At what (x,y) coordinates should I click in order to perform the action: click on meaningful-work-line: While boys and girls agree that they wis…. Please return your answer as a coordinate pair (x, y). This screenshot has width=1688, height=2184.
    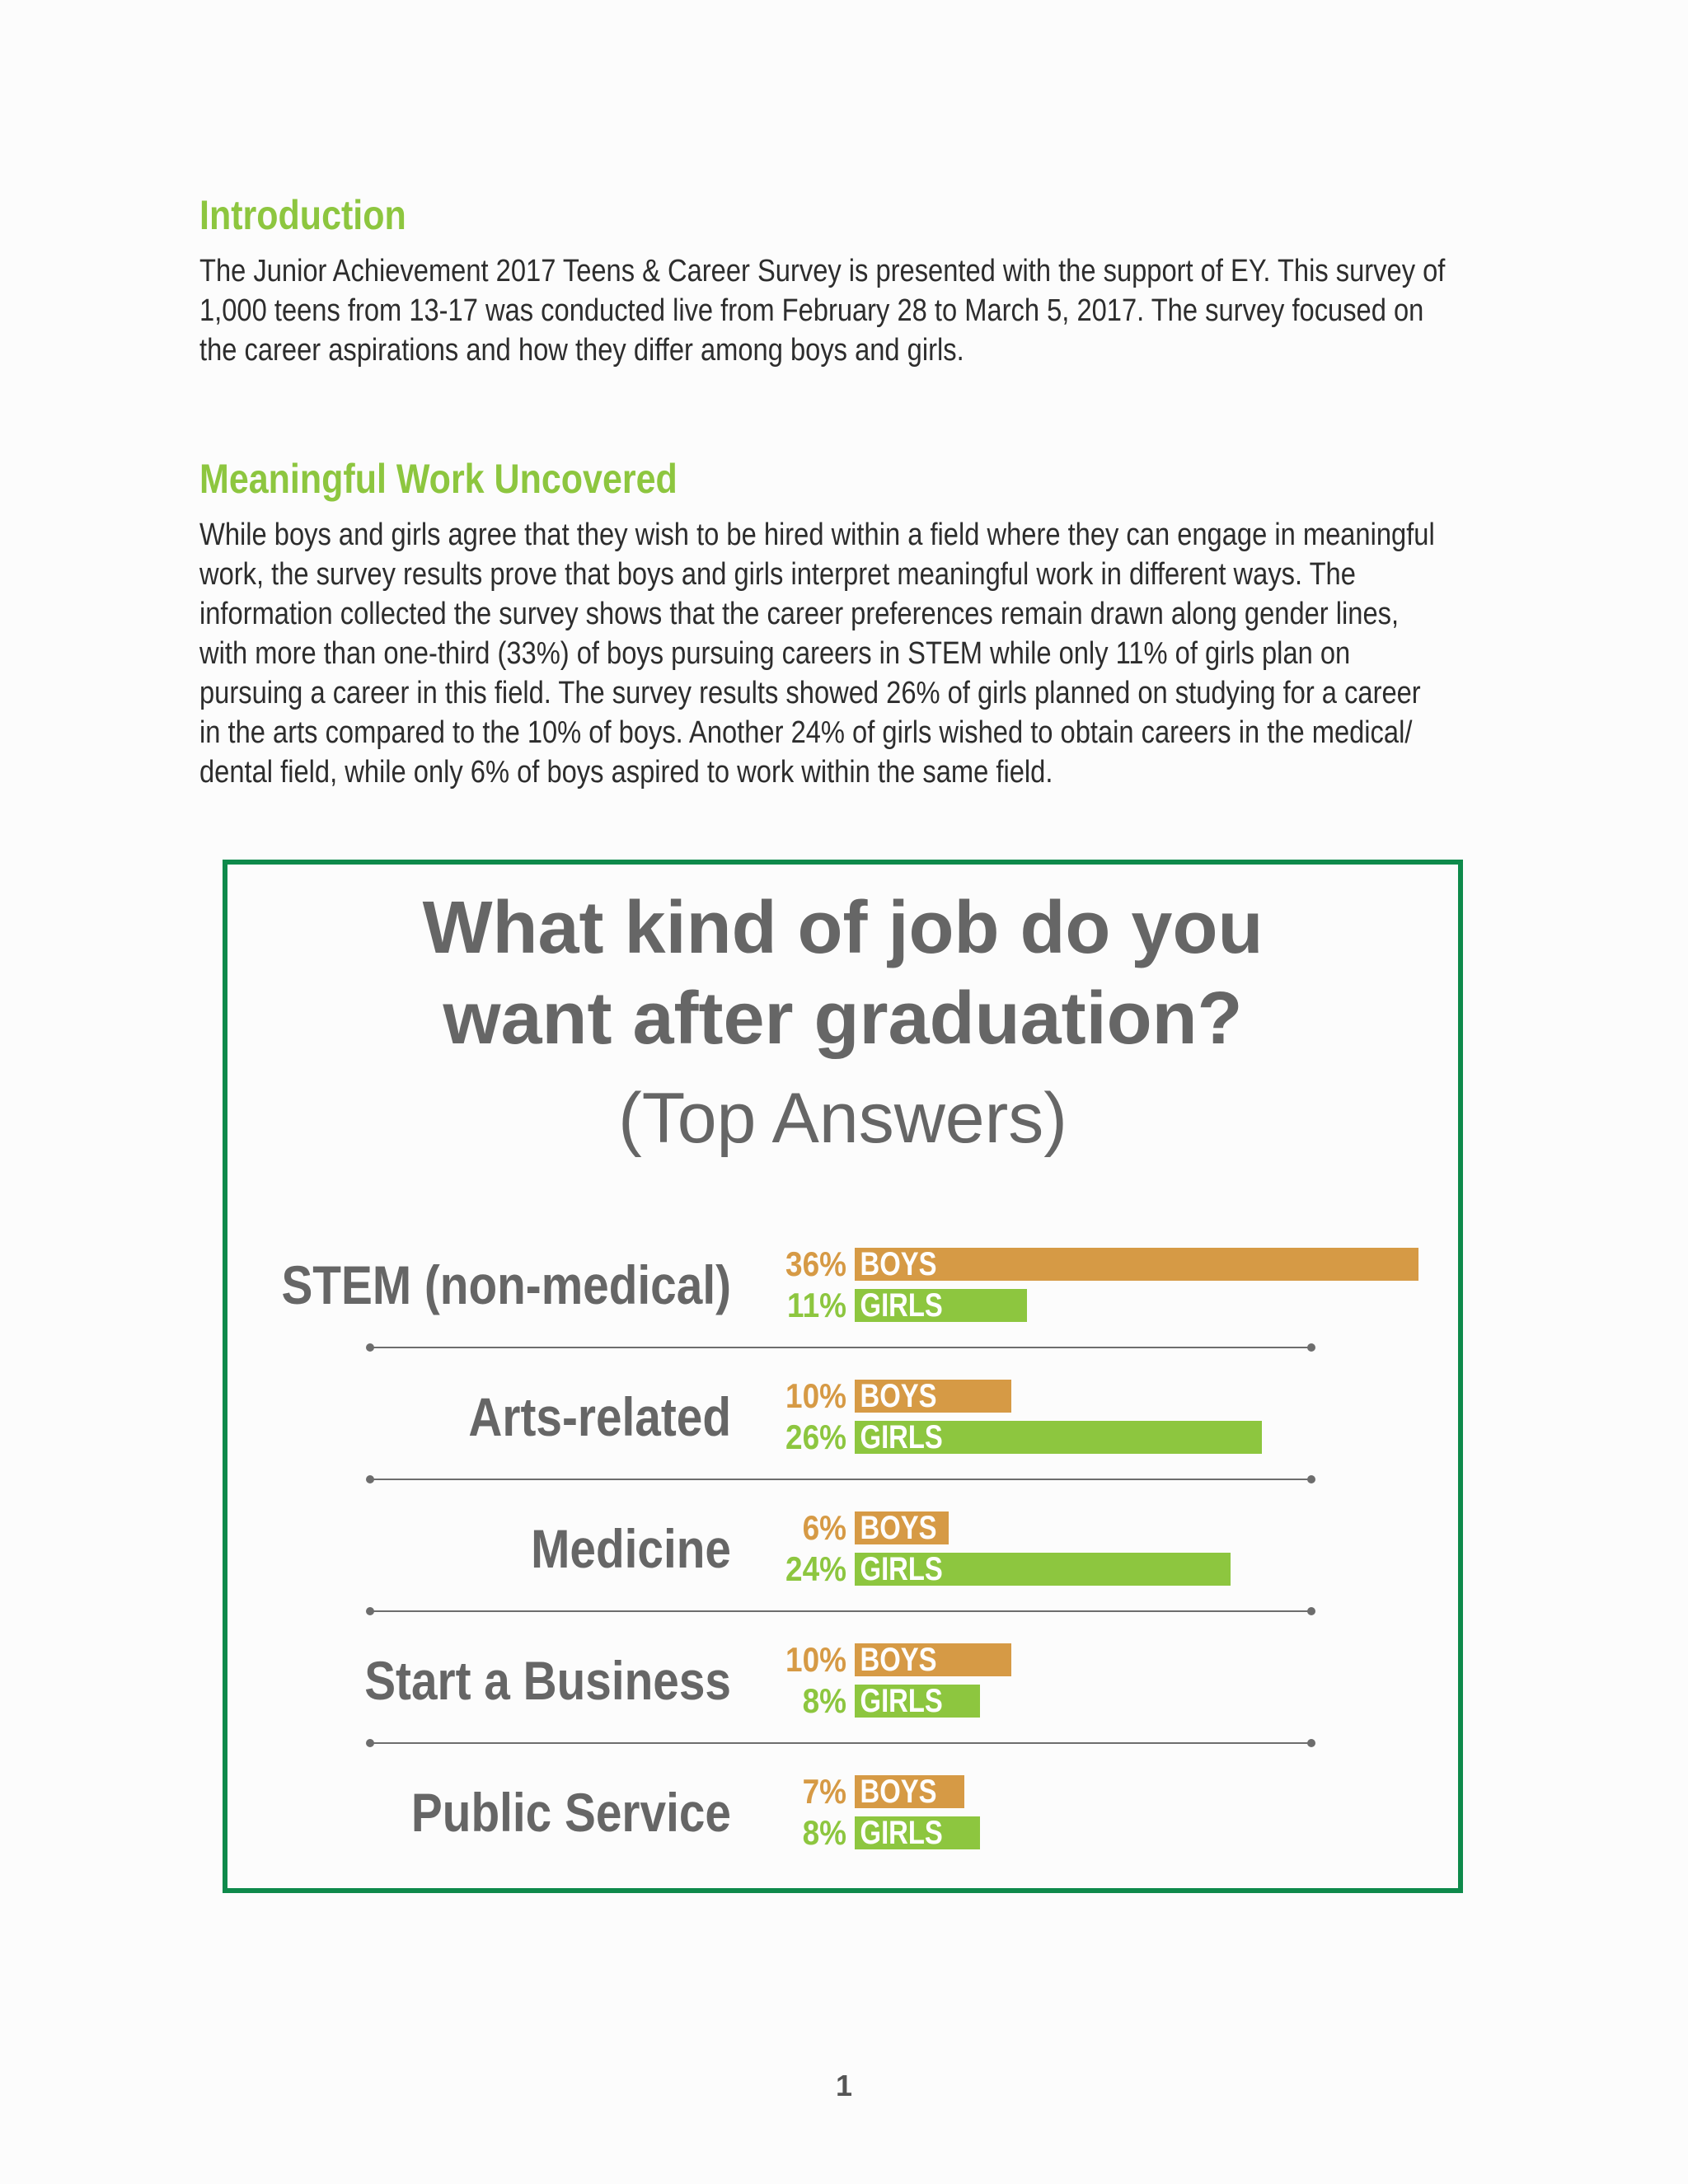
    Looking at the image, I should click on (817, 535).